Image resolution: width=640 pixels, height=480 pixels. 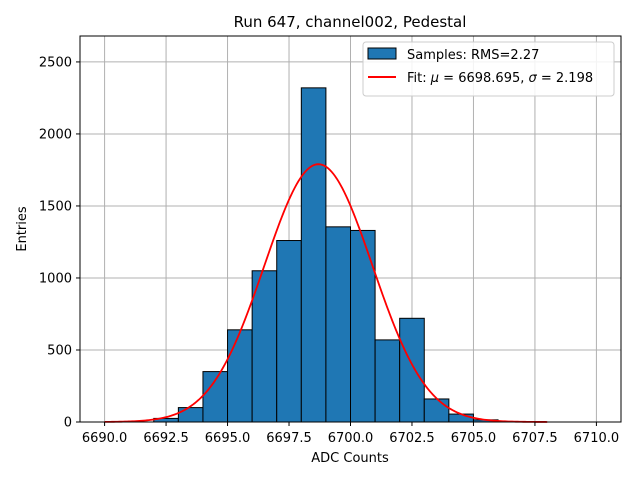 I want to click on x-tick-label: 6695.0, so click(x=228, y=438).